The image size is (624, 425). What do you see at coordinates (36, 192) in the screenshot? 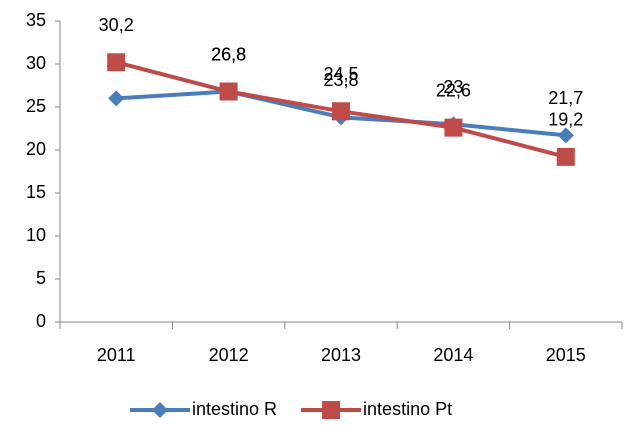
I see `y-tick-label: 15` at bounding box center [36, 192].